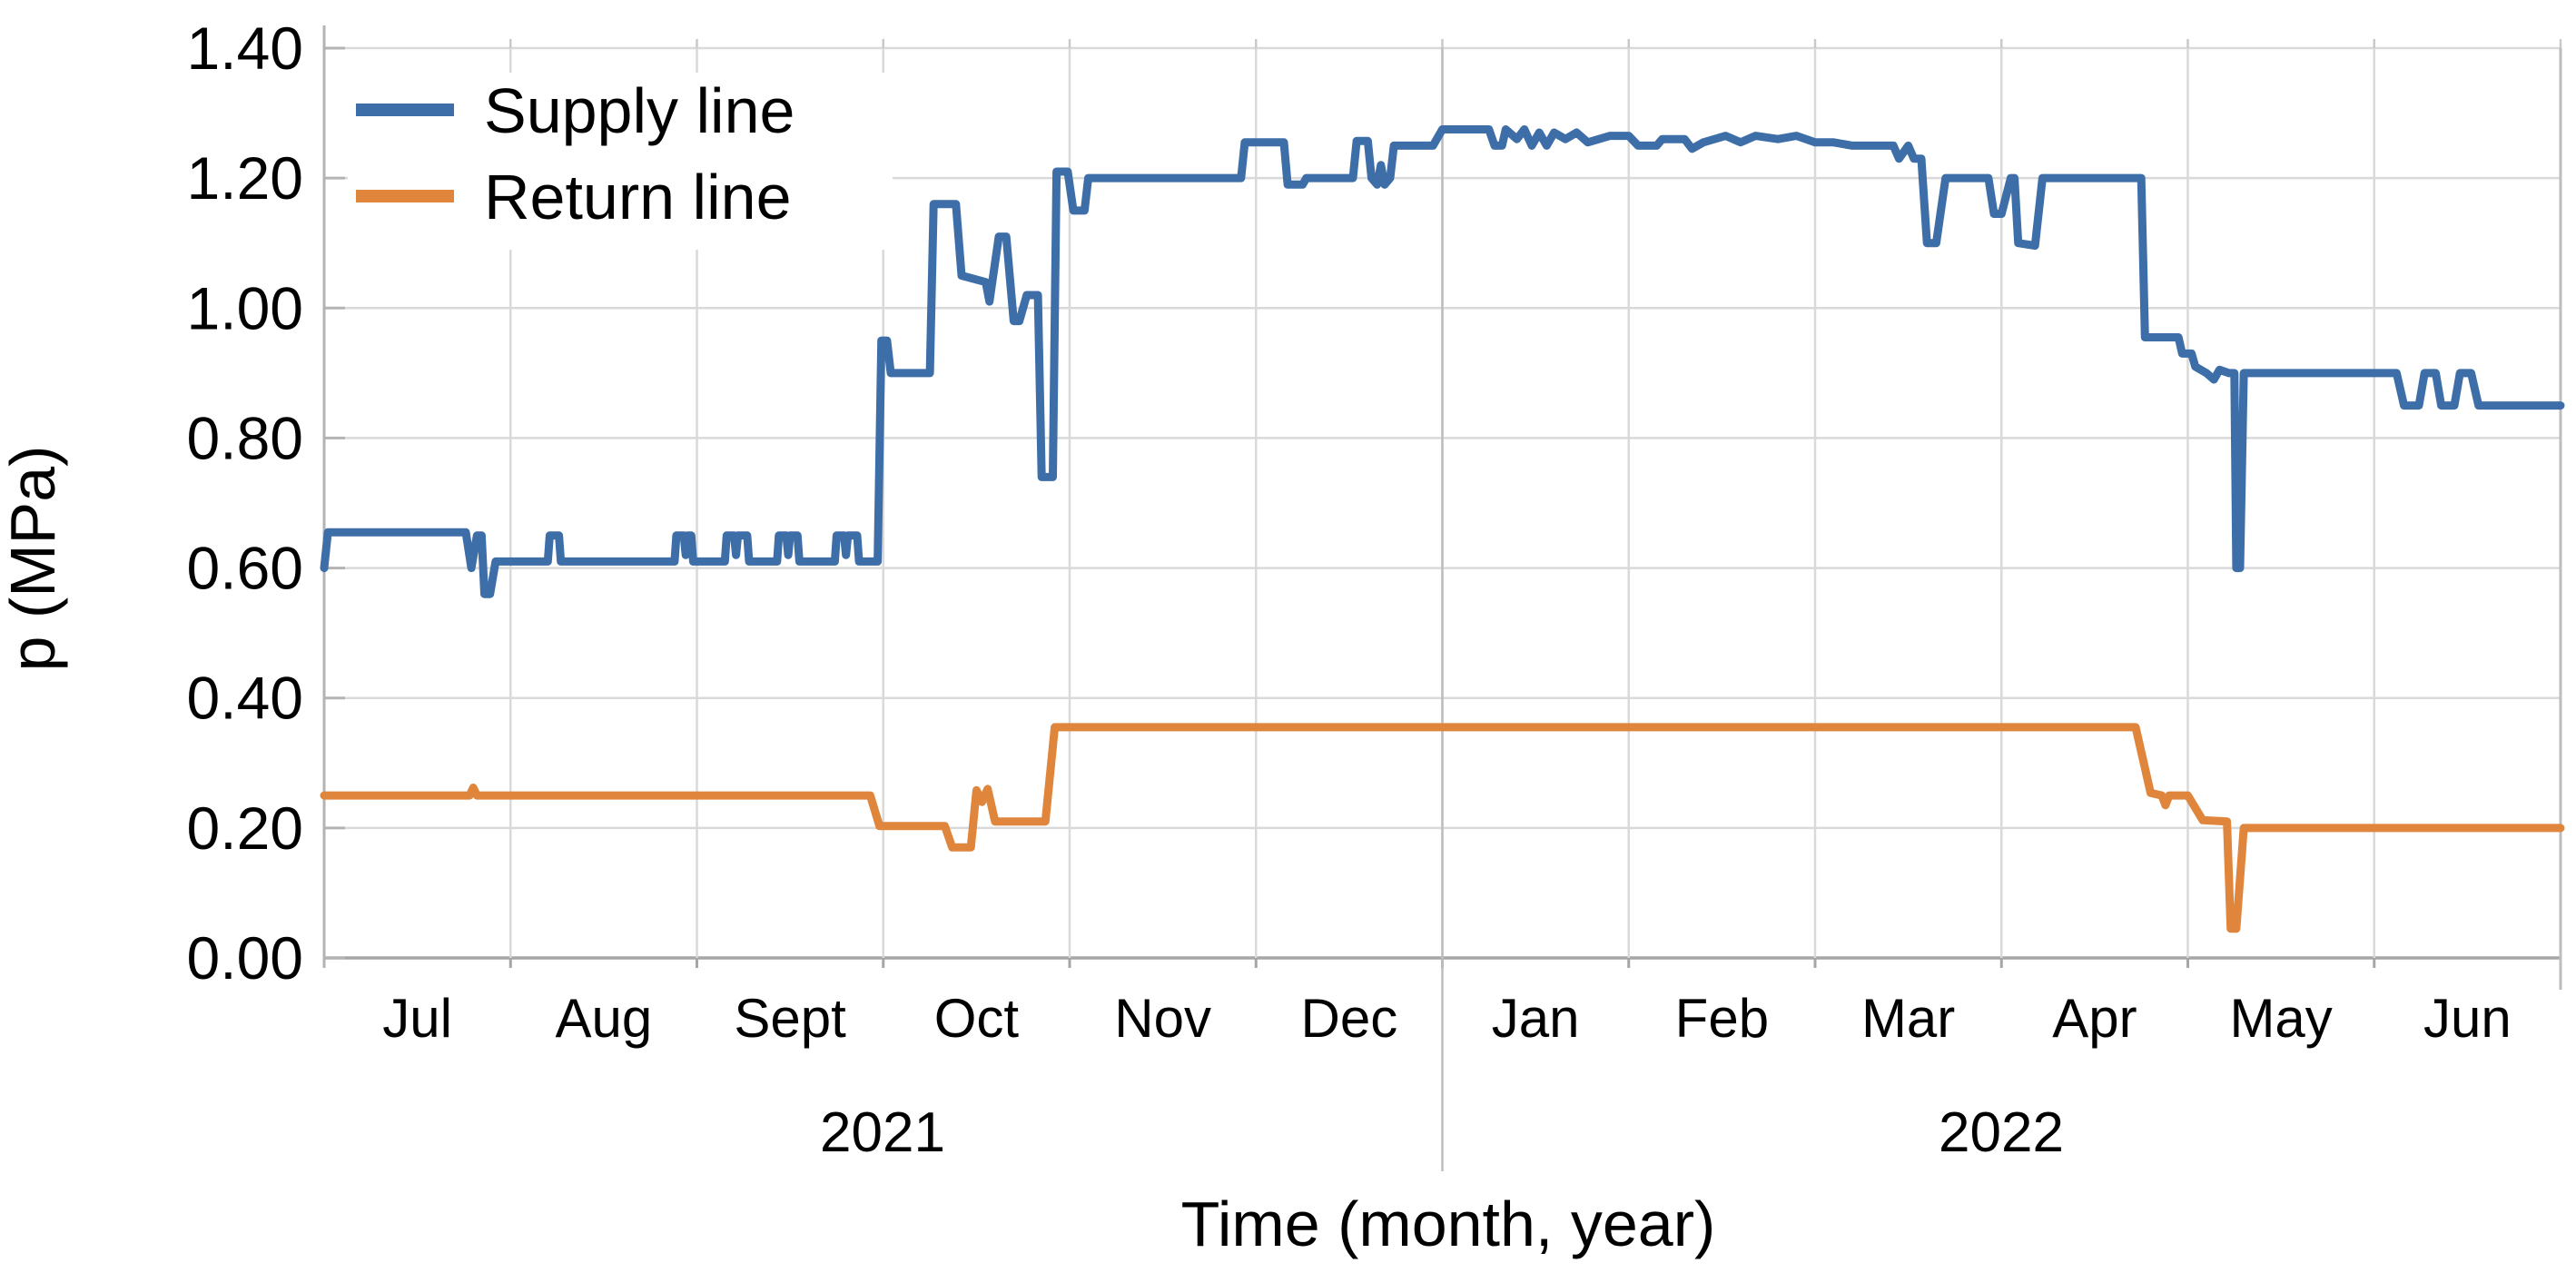 The width and height of the screenshot is (2576, 1273). What do you see at coordinates (245, 698) in the screenshot?
I see `y-tick-label: 0.40` at bounding box center [245, 698].